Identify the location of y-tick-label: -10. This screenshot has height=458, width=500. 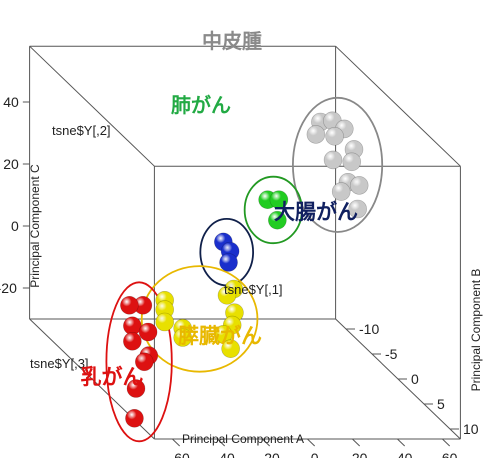
(369, 329).